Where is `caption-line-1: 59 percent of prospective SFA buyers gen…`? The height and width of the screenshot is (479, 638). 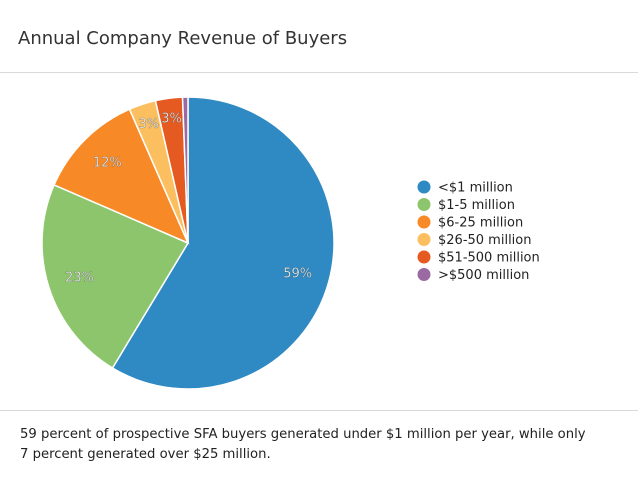
caption-line-1: 59 percent of prospective SFA buyers gen… is located at coordinates (303, 434).